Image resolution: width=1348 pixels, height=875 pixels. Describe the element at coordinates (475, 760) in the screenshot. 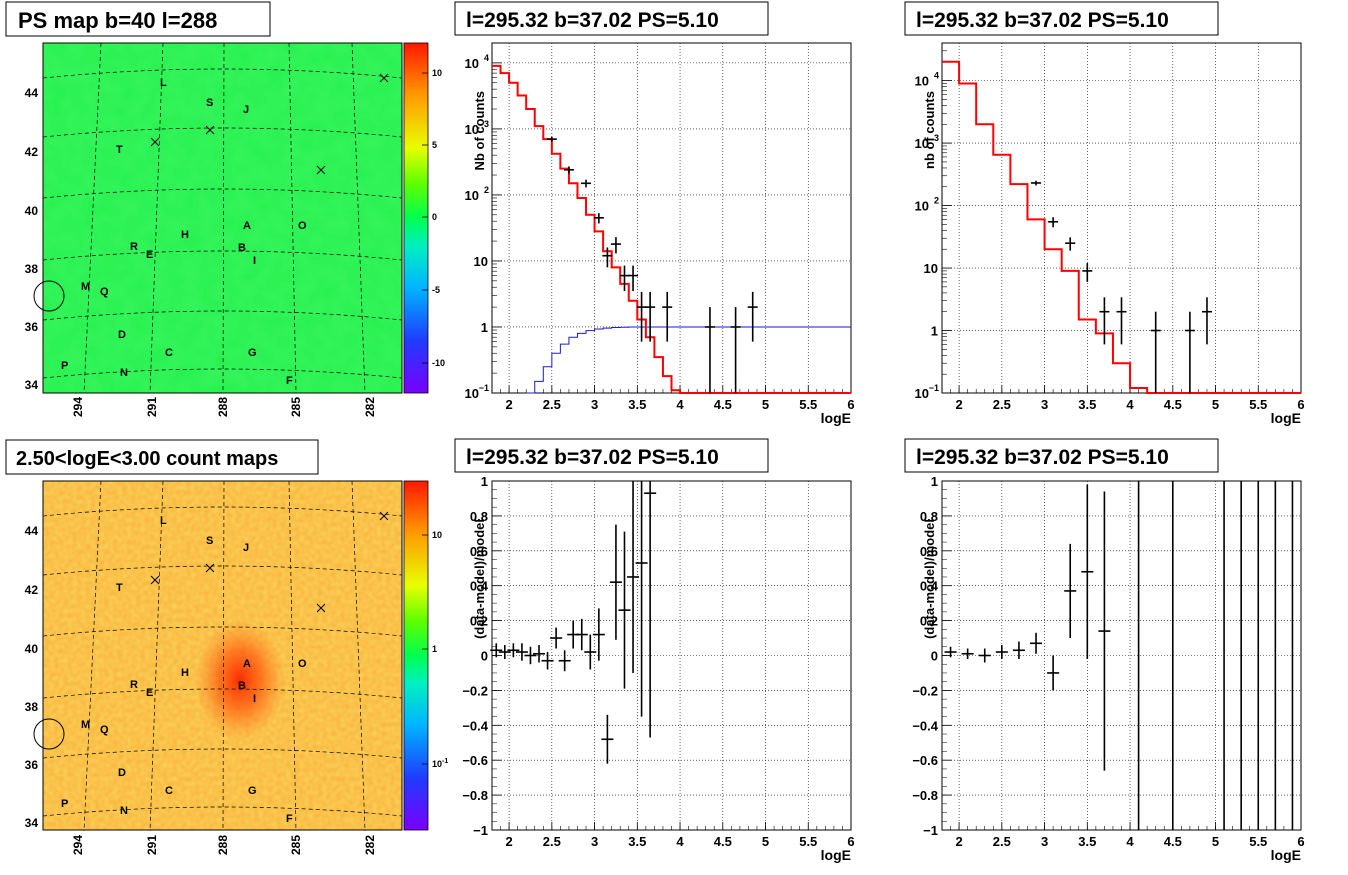

I see `y-tick-label: −0.6` at that location.